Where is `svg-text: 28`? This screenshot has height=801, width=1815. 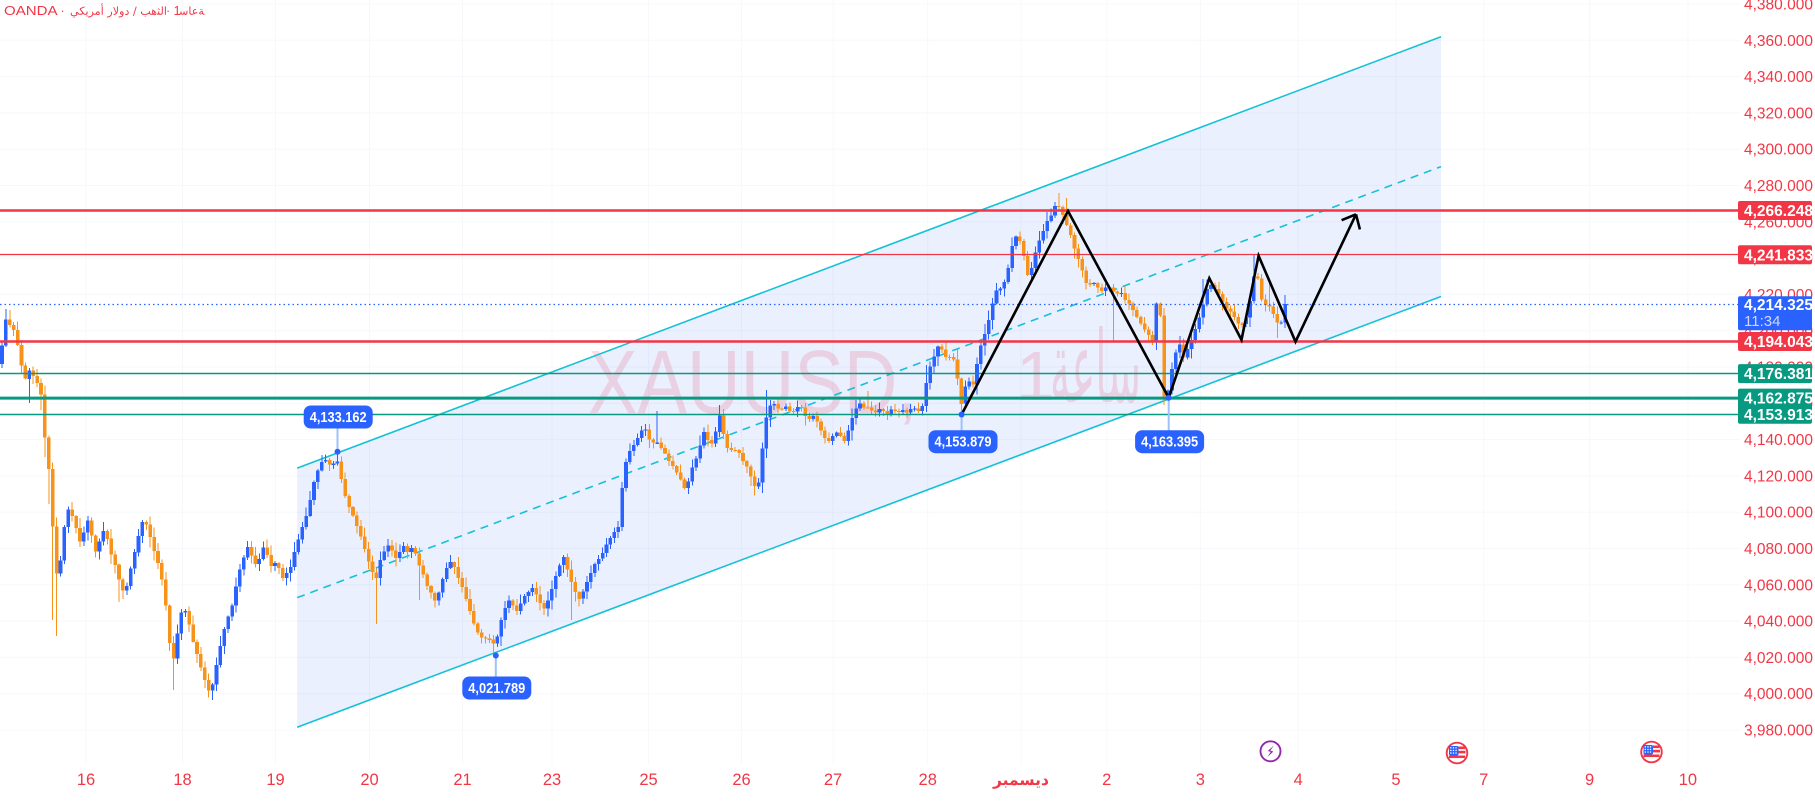
svg-text: 28 is located at coordinates (928, 780).